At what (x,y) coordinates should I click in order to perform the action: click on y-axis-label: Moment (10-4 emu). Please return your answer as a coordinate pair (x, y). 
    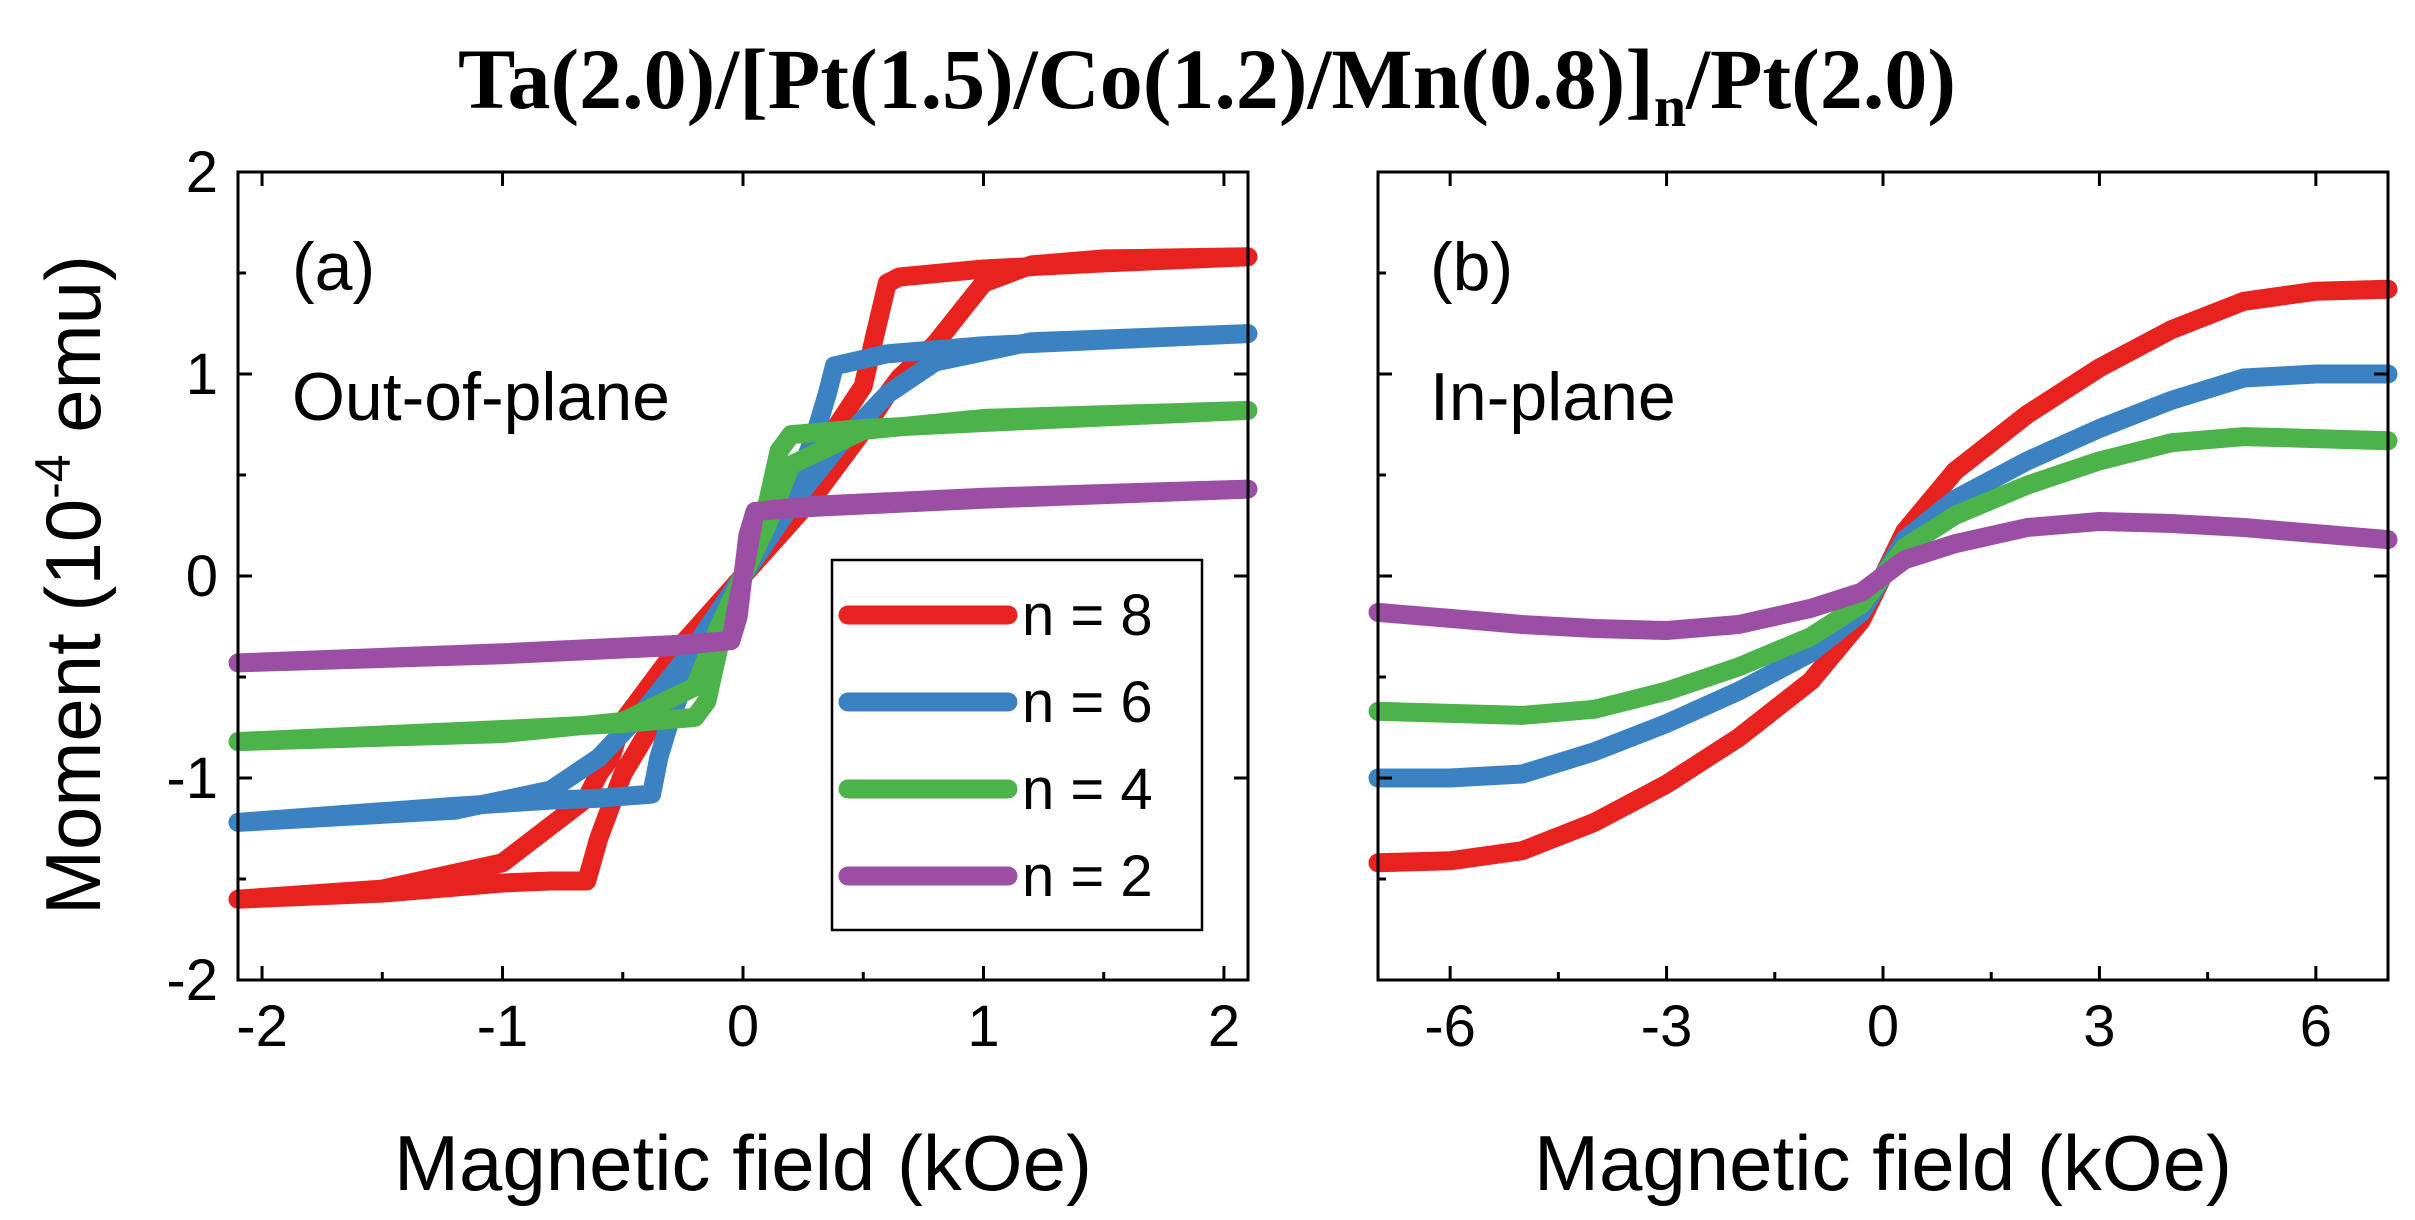
    Looking at the image, I should click on (71, 585).